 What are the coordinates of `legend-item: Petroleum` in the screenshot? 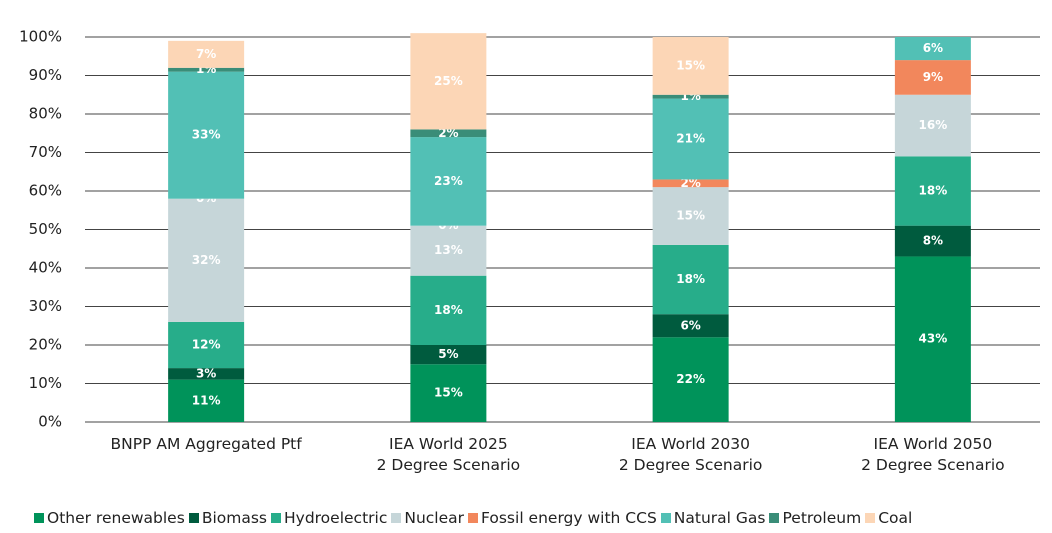 It's located at (815, 518).